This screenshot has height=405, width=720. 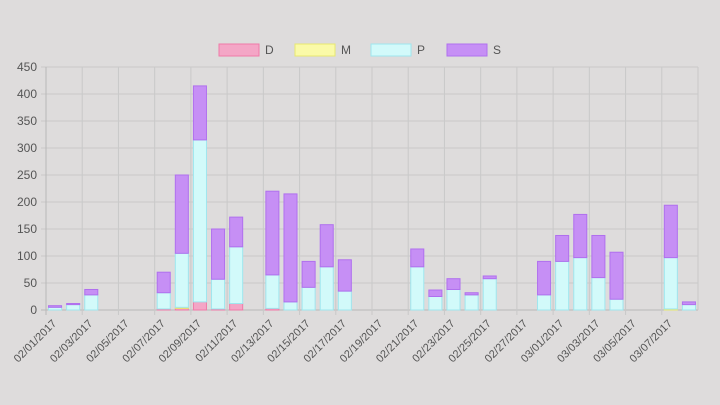 I want to click on y-tick-label: 350, so click(x=27, y=121).